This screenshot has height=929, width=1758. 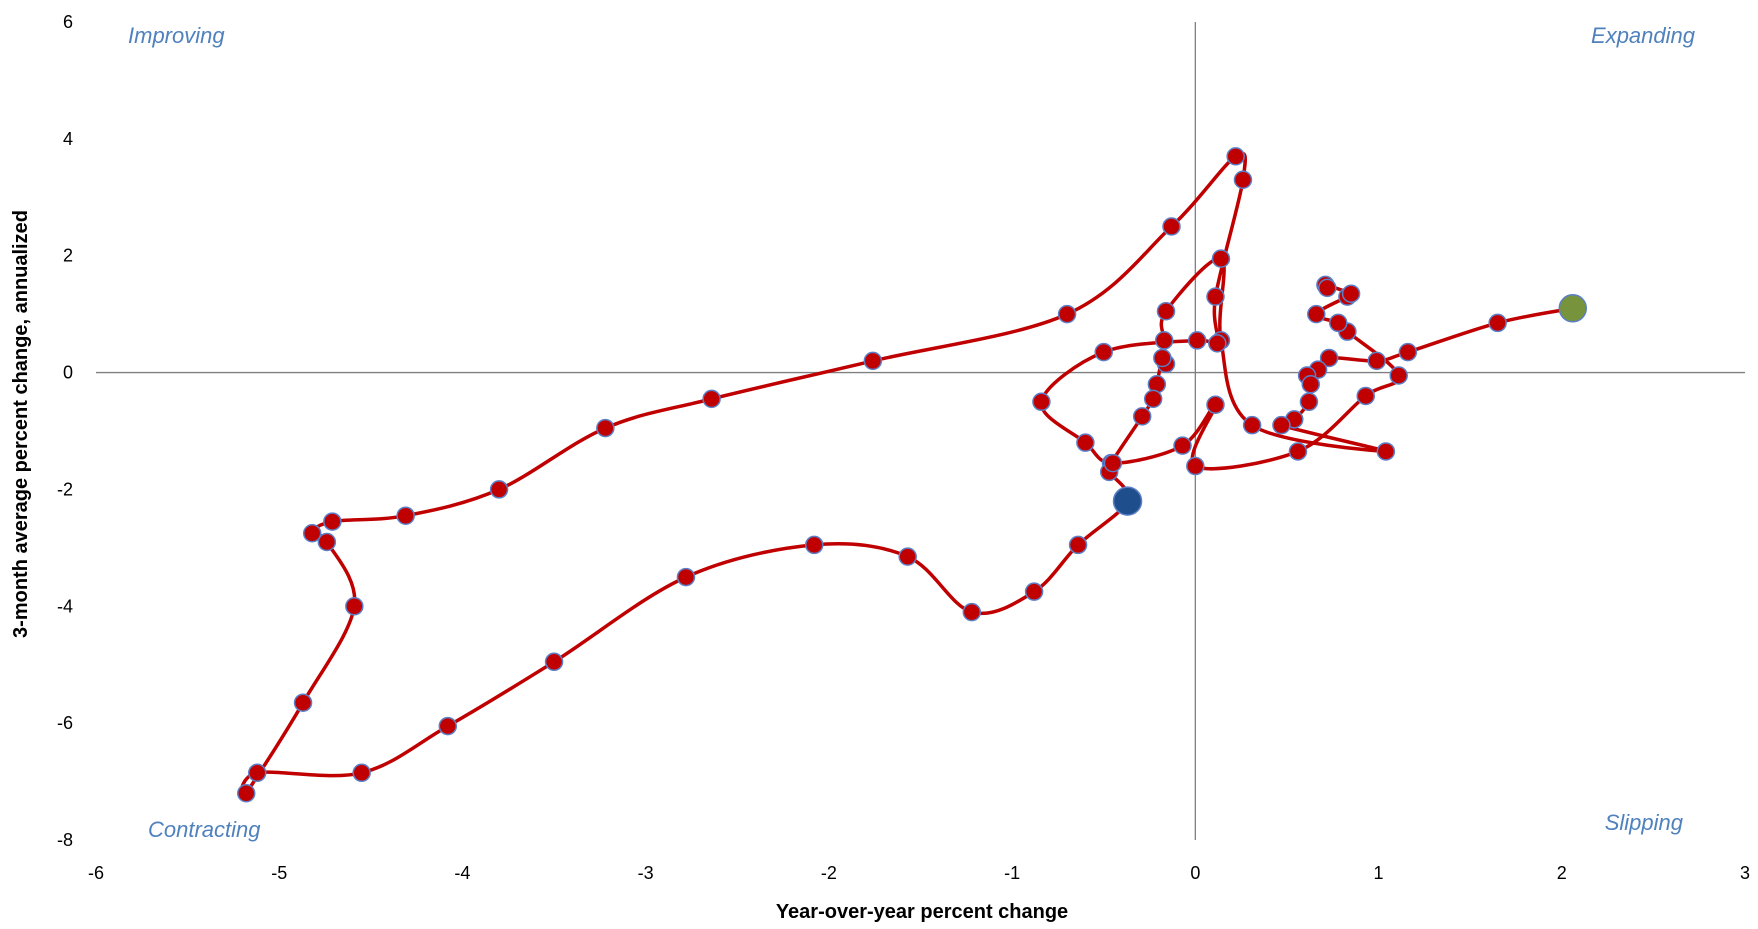 I want to click on y-tick-labels: 6 4 2 0 -2 -4 -6 -8, so click(x=65, y=431).